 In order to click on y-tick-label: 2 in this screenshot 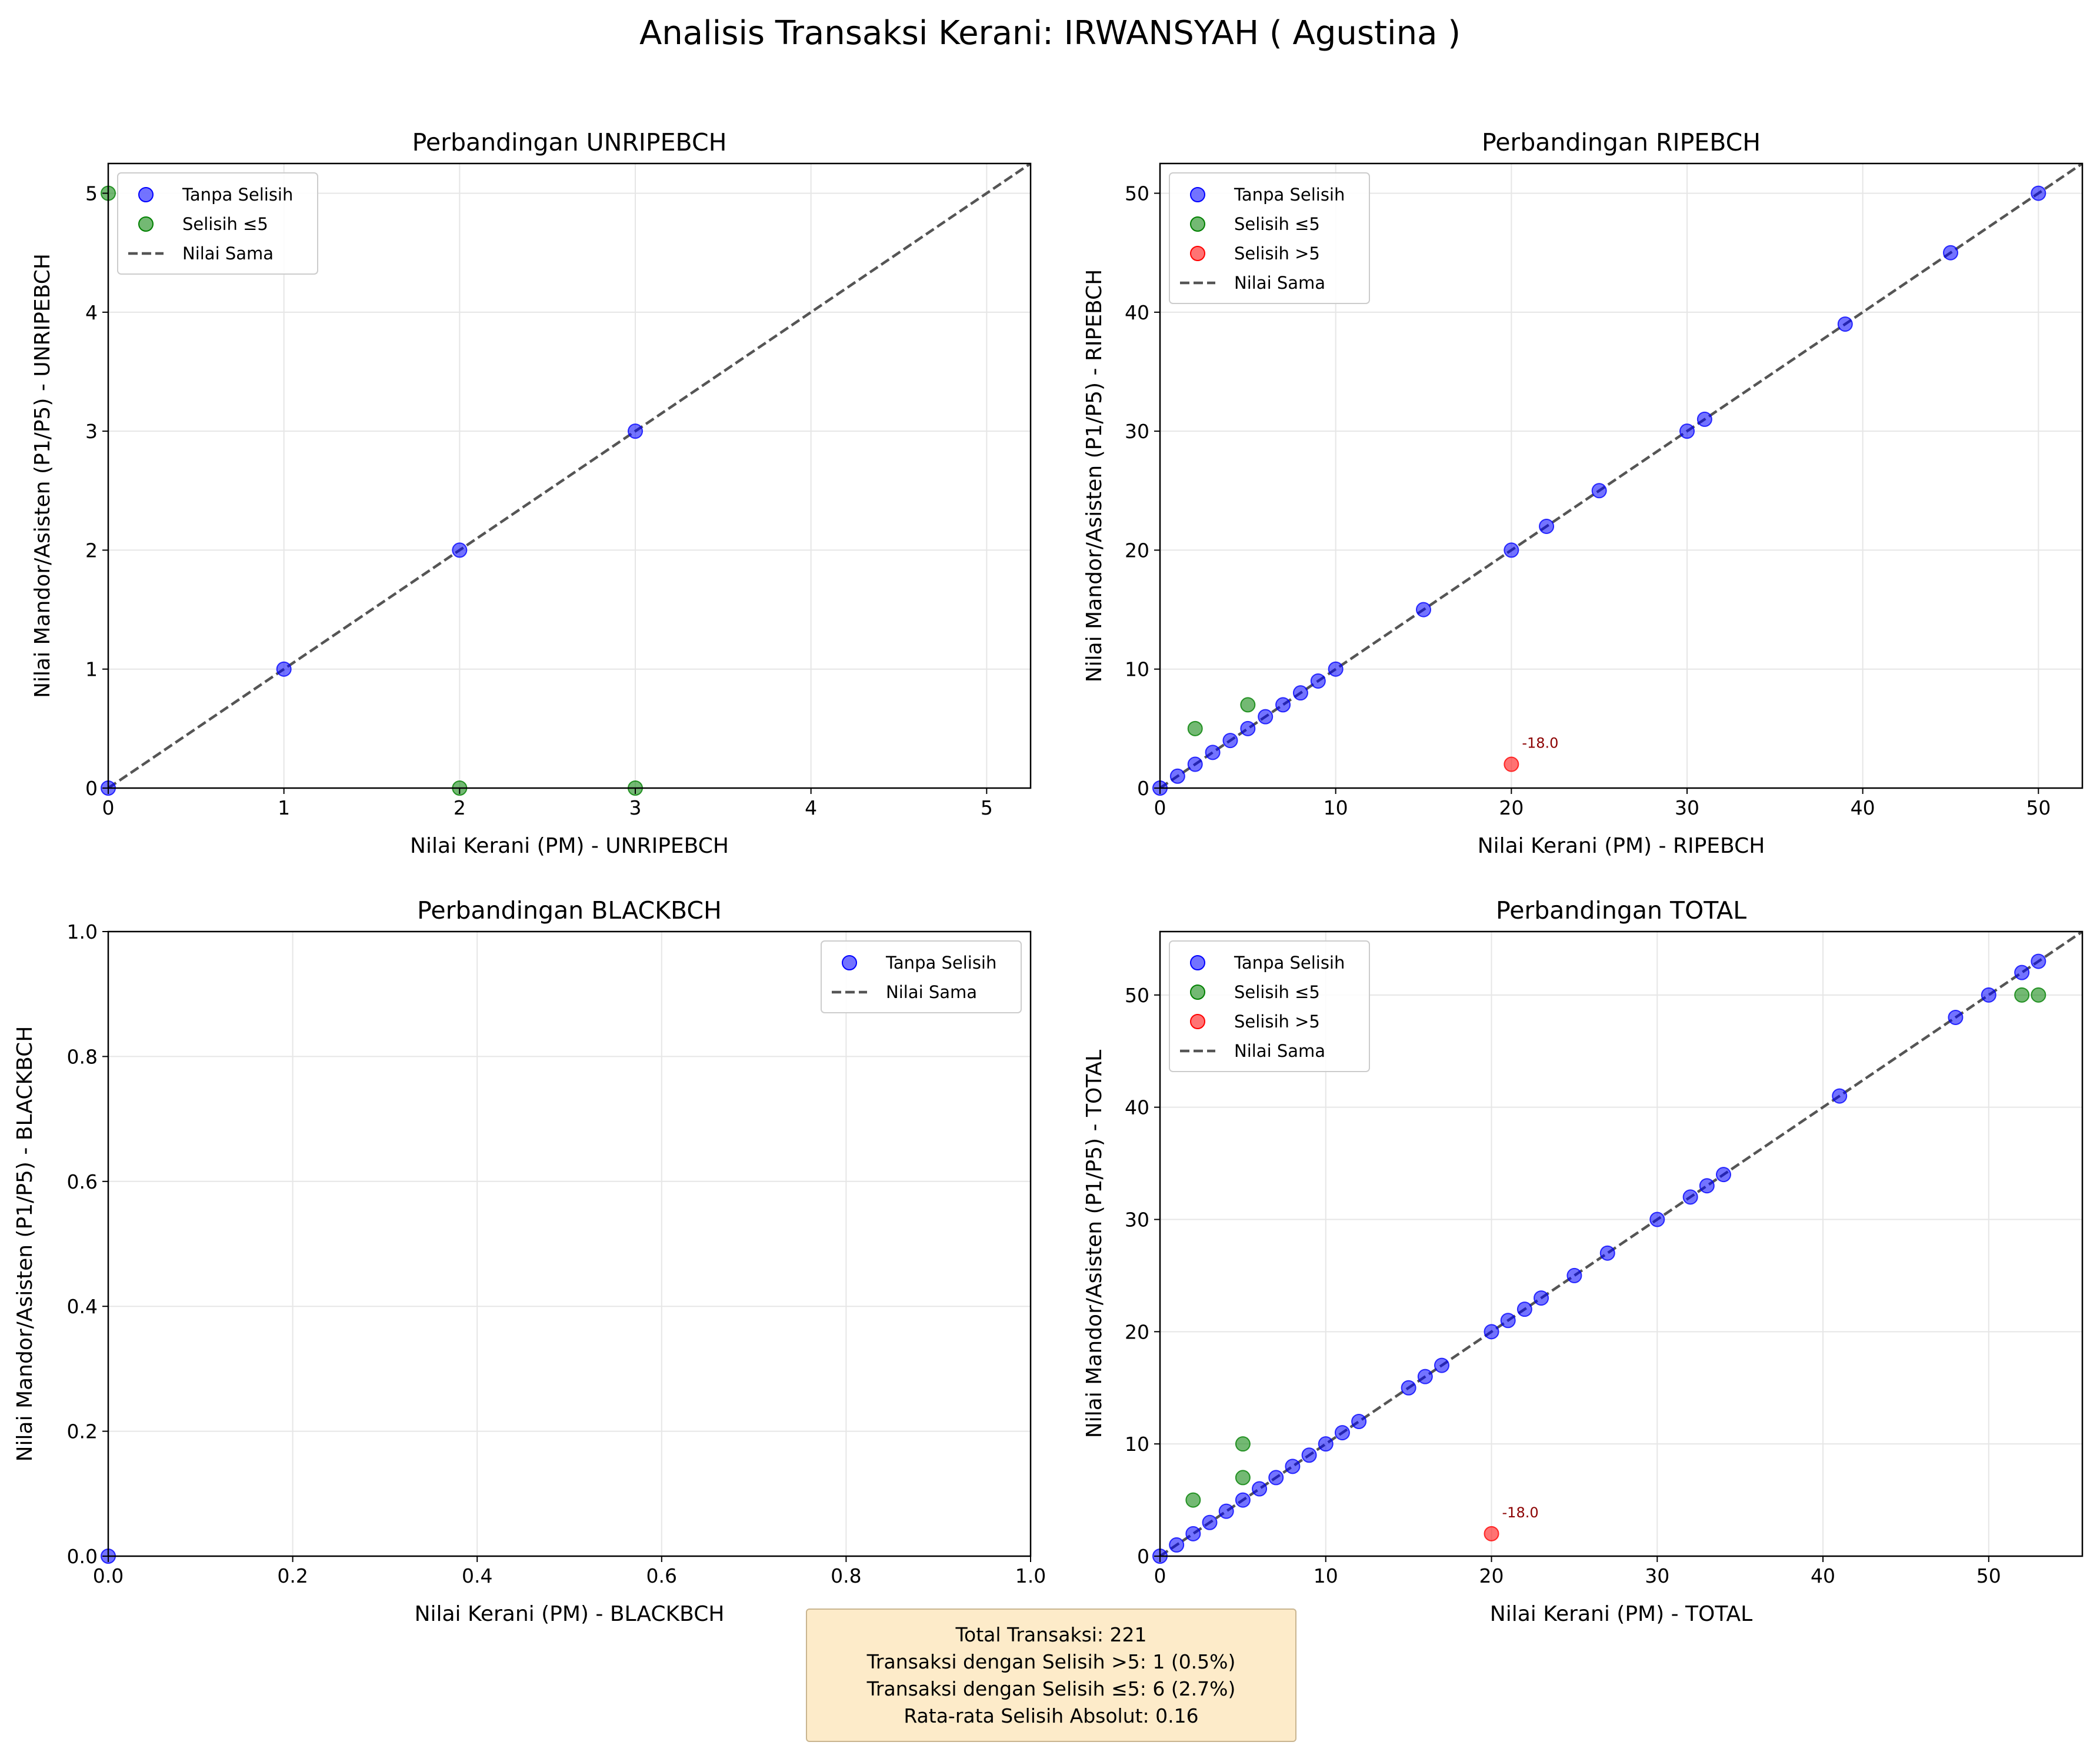, I will do `click(91, 550)`.